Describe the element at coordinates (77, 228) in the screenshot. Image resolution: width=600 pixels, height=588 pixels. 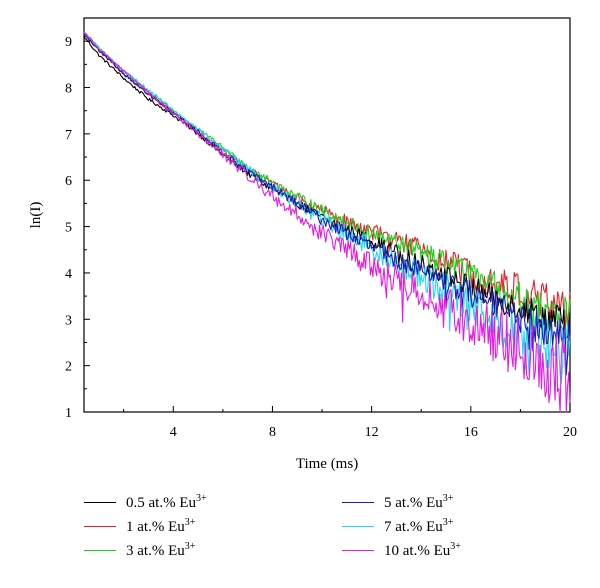
I see `y-axis: 1 2 3 4 5 6 7 8 9` at that location.